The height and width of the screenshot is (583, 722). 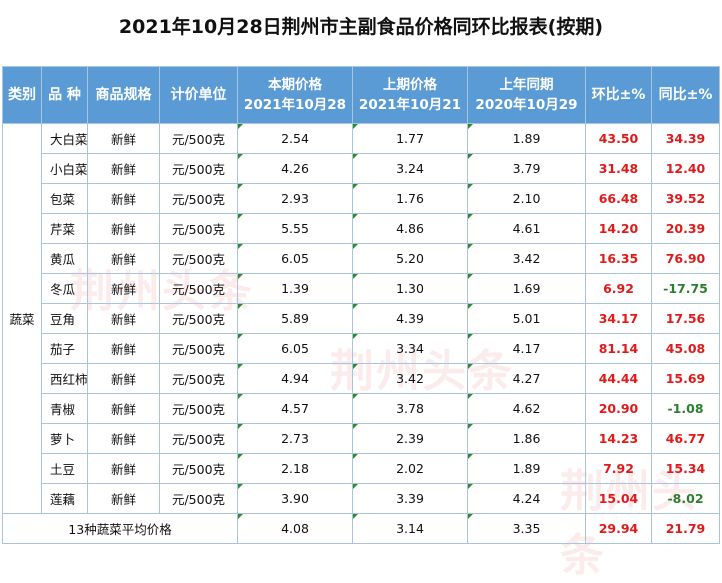 What do you see at coordinates (526, 408) in the screenshot?
I see `last-year-price: 4.62` at bounding box center [526, 408].